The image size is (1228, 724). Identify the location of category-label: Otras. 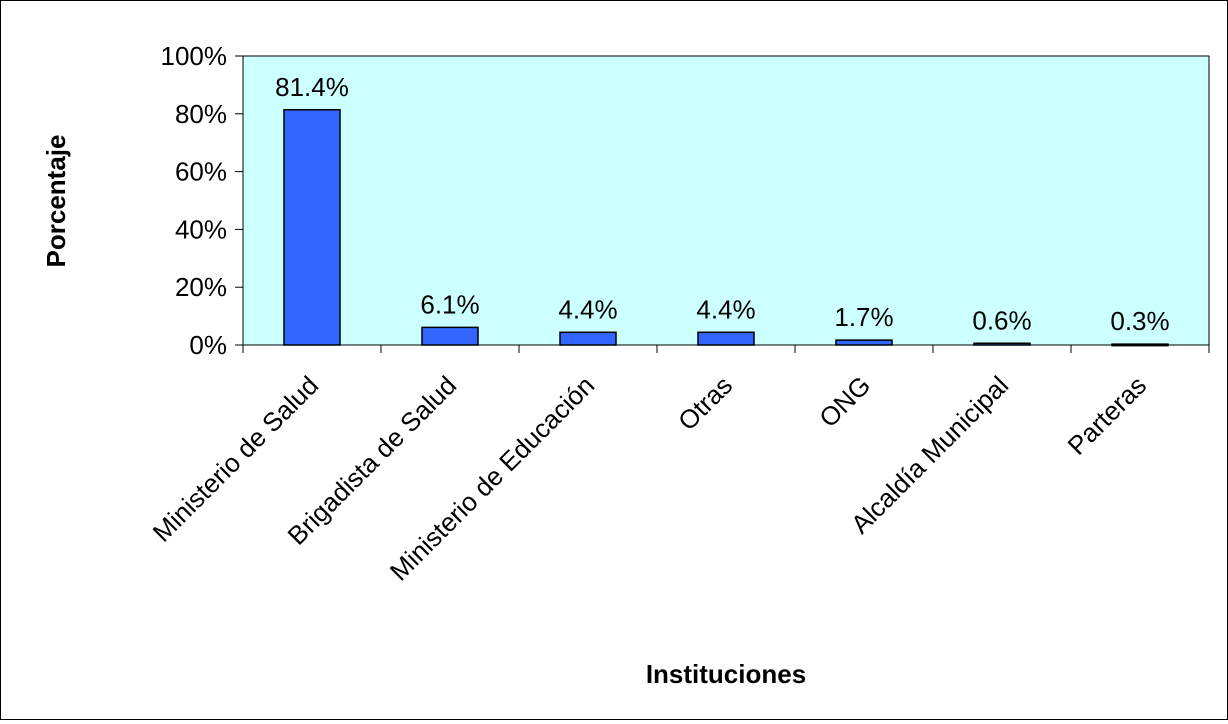
(705, 403).